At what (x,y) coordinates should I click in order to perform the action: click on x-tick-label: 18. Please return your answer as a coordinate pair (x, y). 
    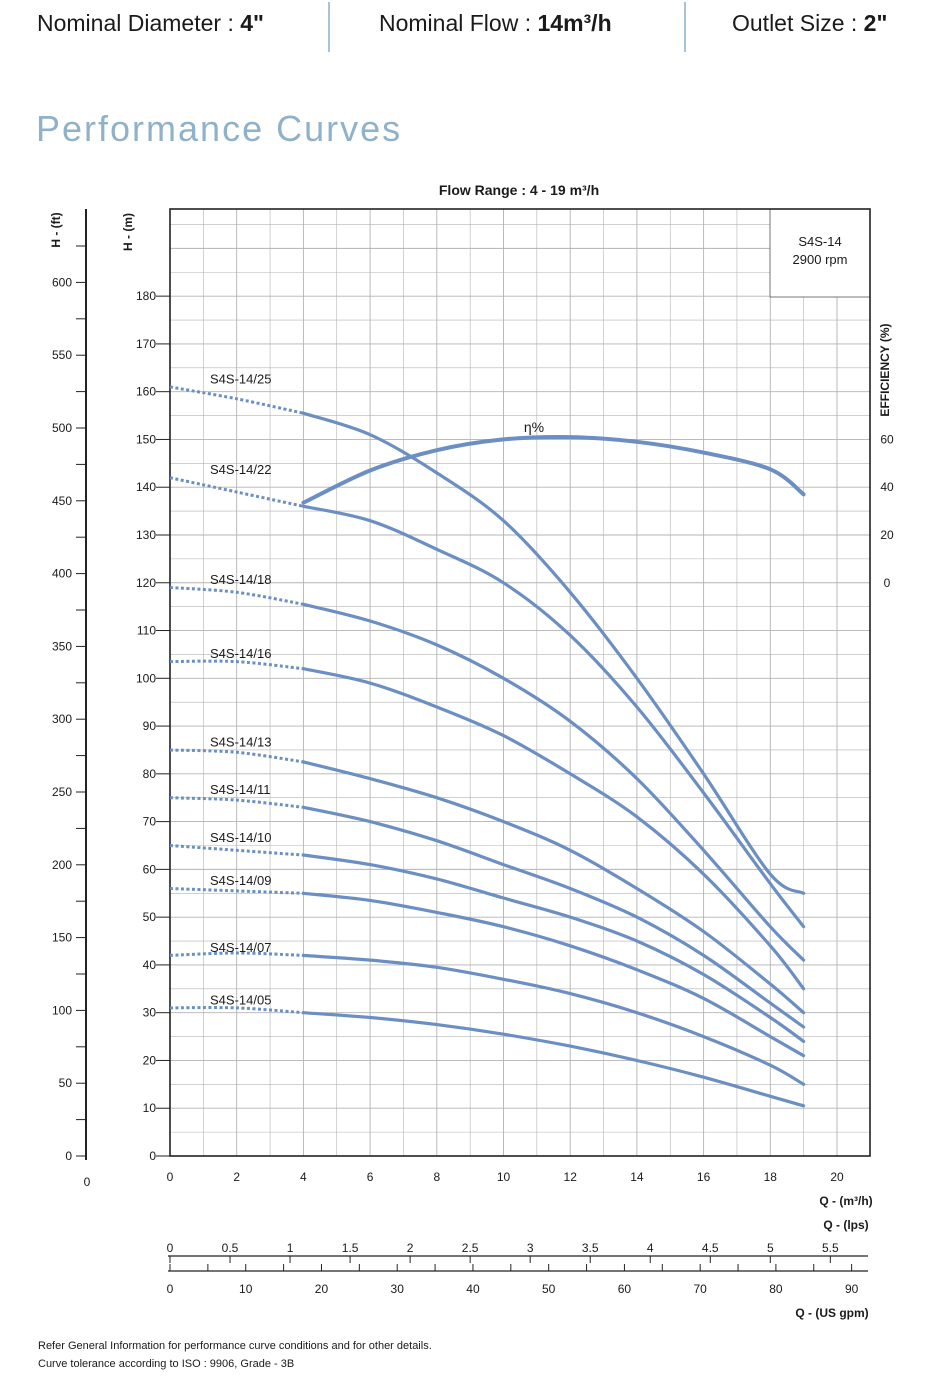
    Looking at the image, I should click on (771, 1177).